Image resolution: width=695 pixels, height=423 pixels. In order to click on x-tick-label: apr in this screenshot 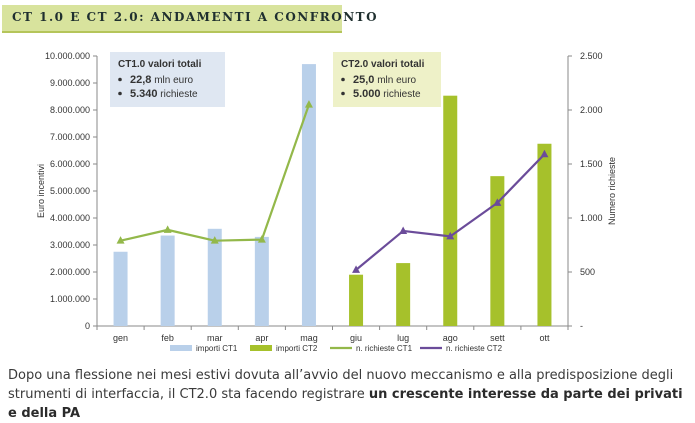, I will do `click(261, 338)`.